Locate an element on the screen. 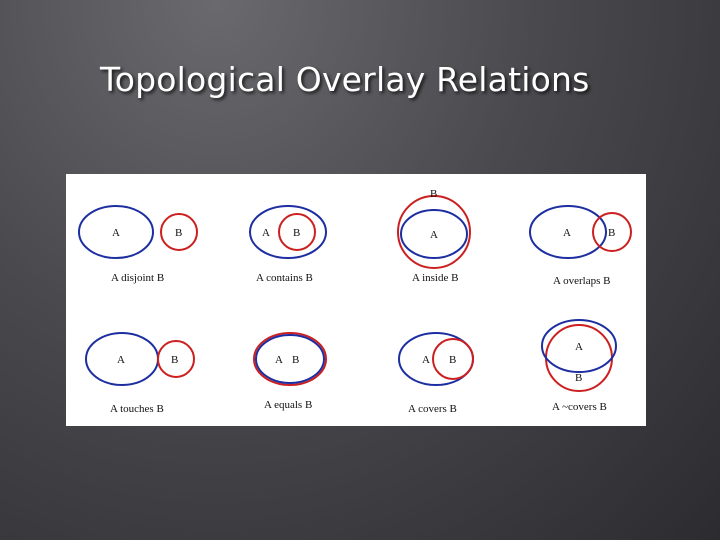 The height and width of the screenshot is (540, 720). relation-caption: A disjoint B is located at coordinates (137, 278).